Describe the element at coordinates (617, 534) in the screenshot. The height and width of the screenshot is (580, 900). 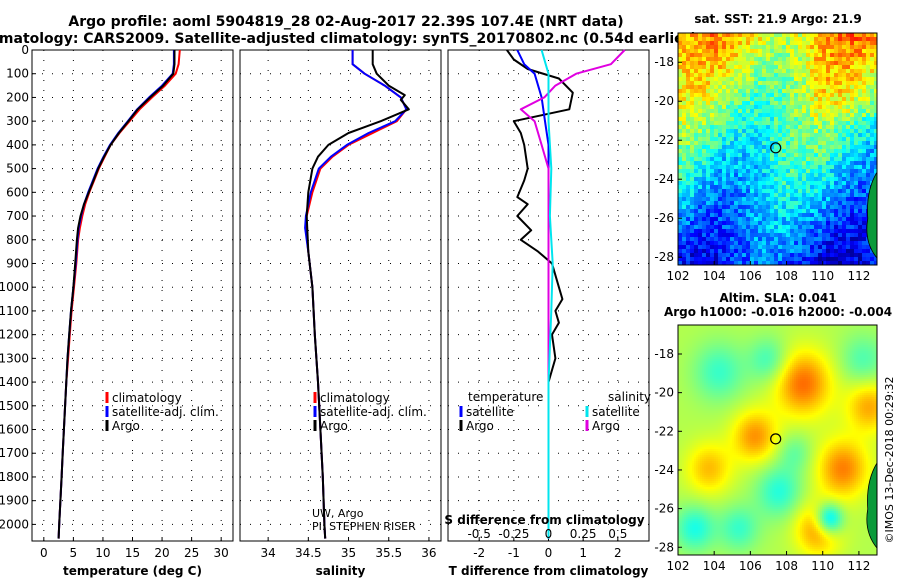
I see `x2-tick-label: 0.5` at that location.